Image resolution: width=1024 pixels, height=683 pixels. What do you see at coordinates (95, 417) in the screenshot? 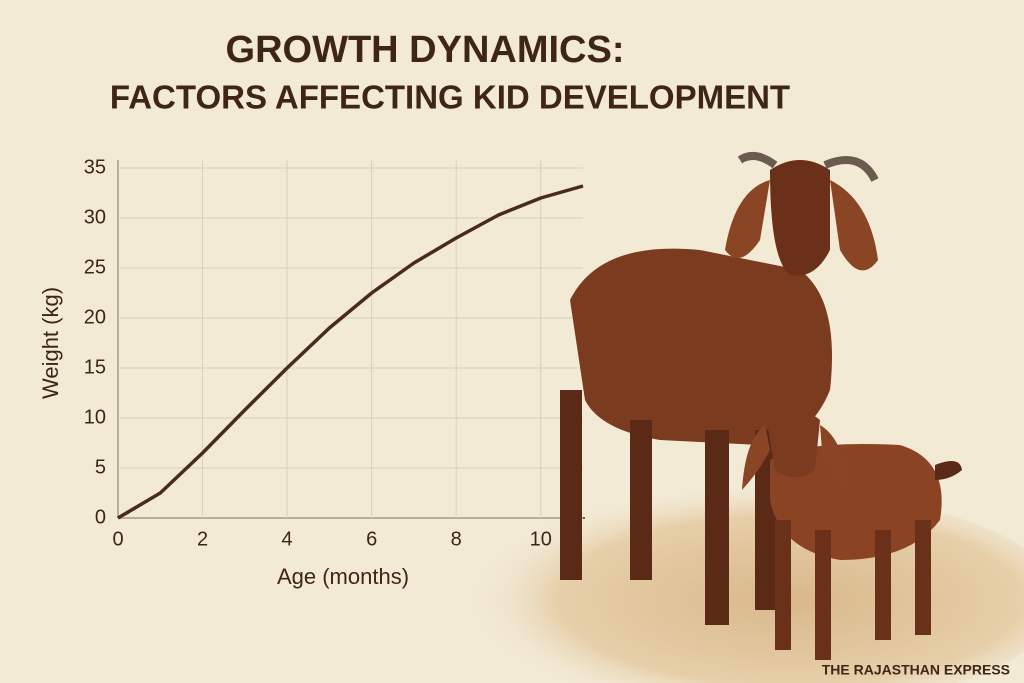
I see `y-tick-label: 10` at bounding box center [95, 417].